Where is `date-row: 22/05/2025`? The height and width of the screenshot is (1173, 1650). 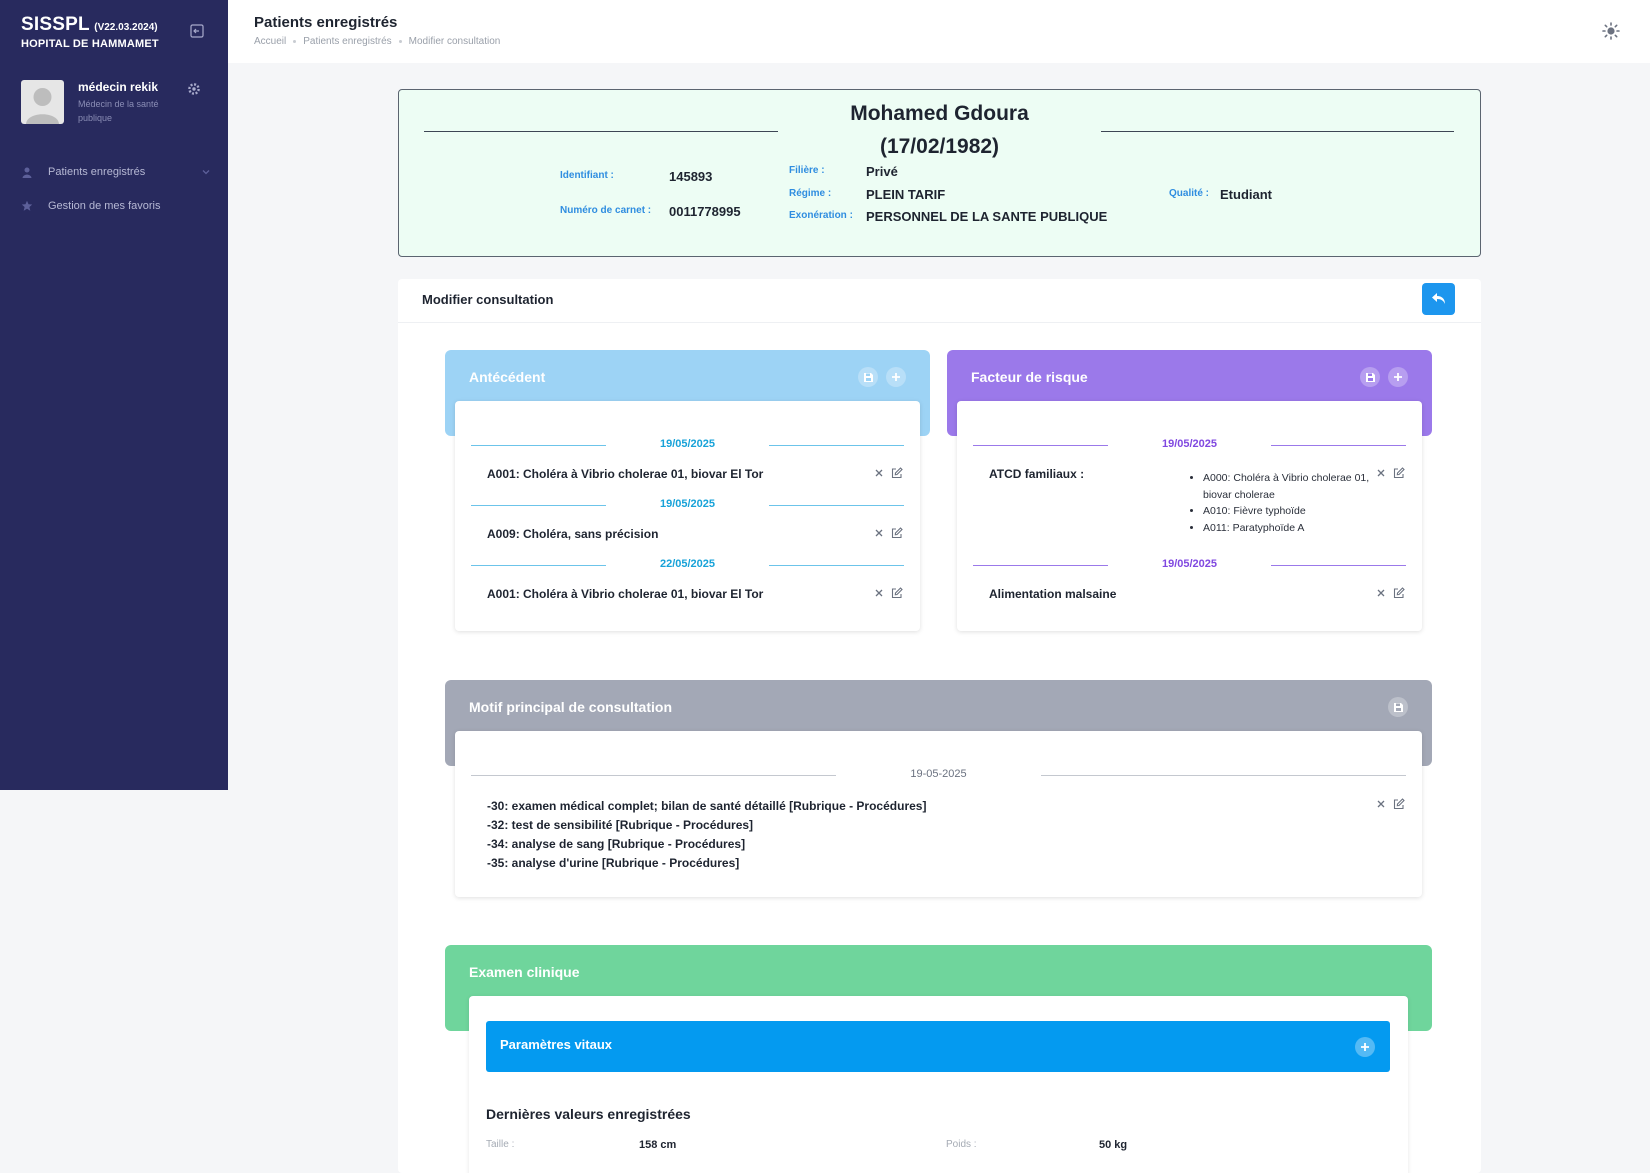
date-row: 22/05/2025 is located at coordinates (687, 565).